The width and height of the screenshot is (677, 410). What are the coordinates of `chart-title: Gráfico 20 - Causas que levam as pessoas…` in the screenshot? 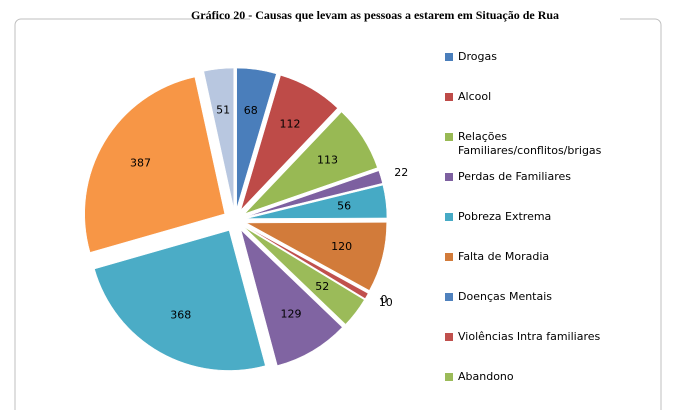 It's located at (375, 15).